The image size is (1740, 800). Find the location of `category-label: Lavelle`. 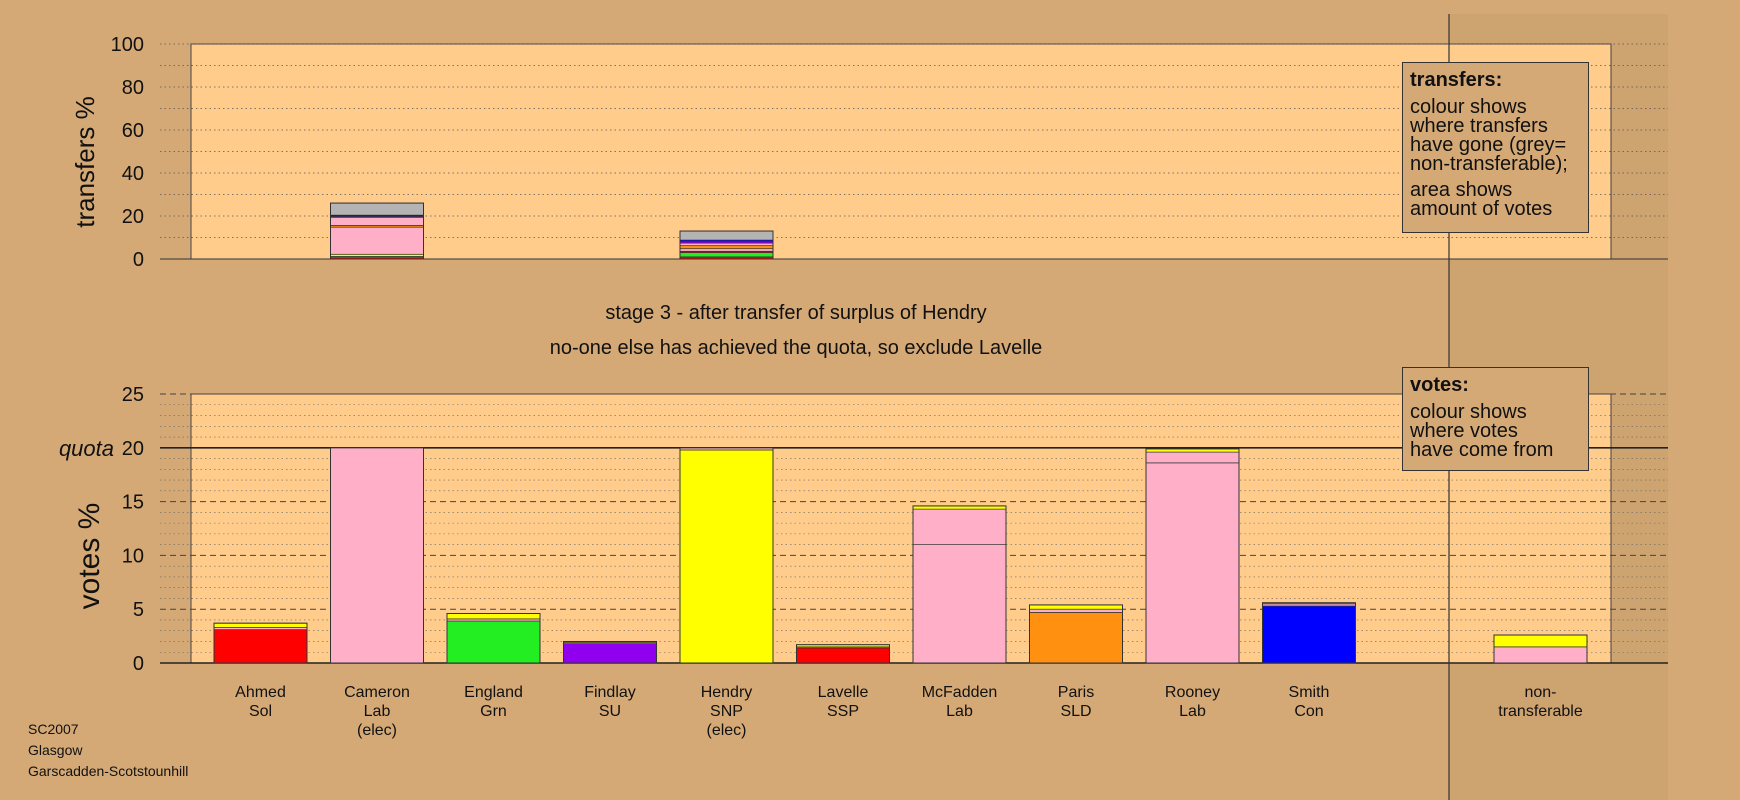

category-label: Lavelle is located at coordinates (843, 692).